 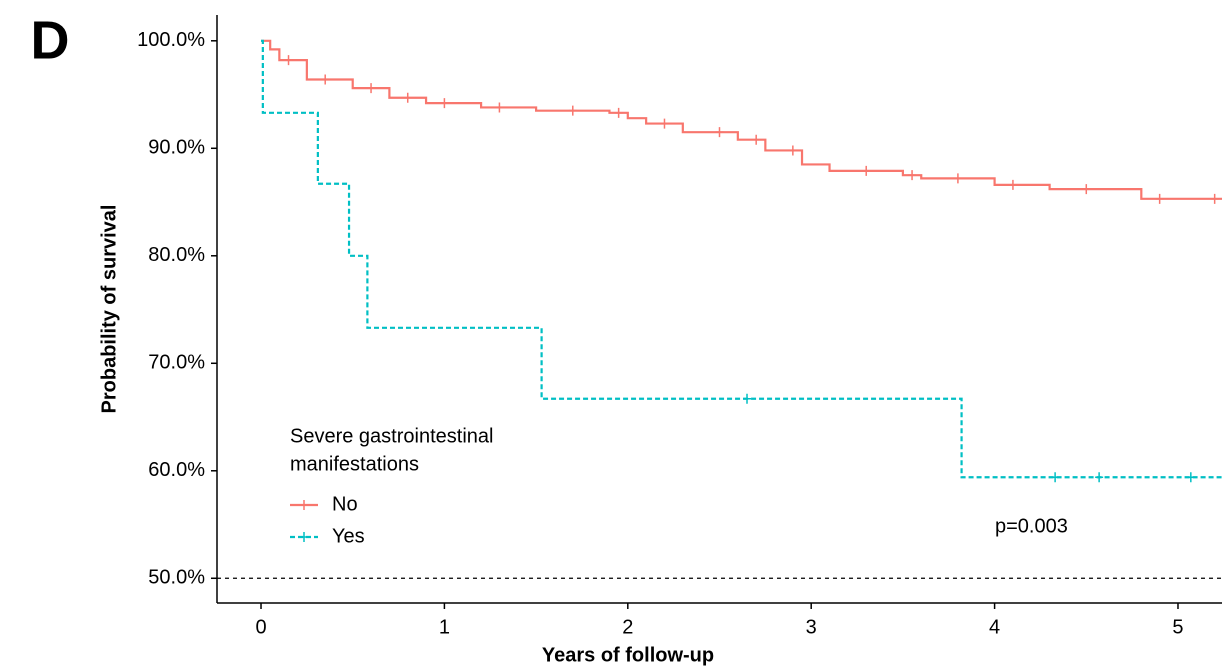 I want to click on x-tick-label: 0, so click(x=260, y=627).